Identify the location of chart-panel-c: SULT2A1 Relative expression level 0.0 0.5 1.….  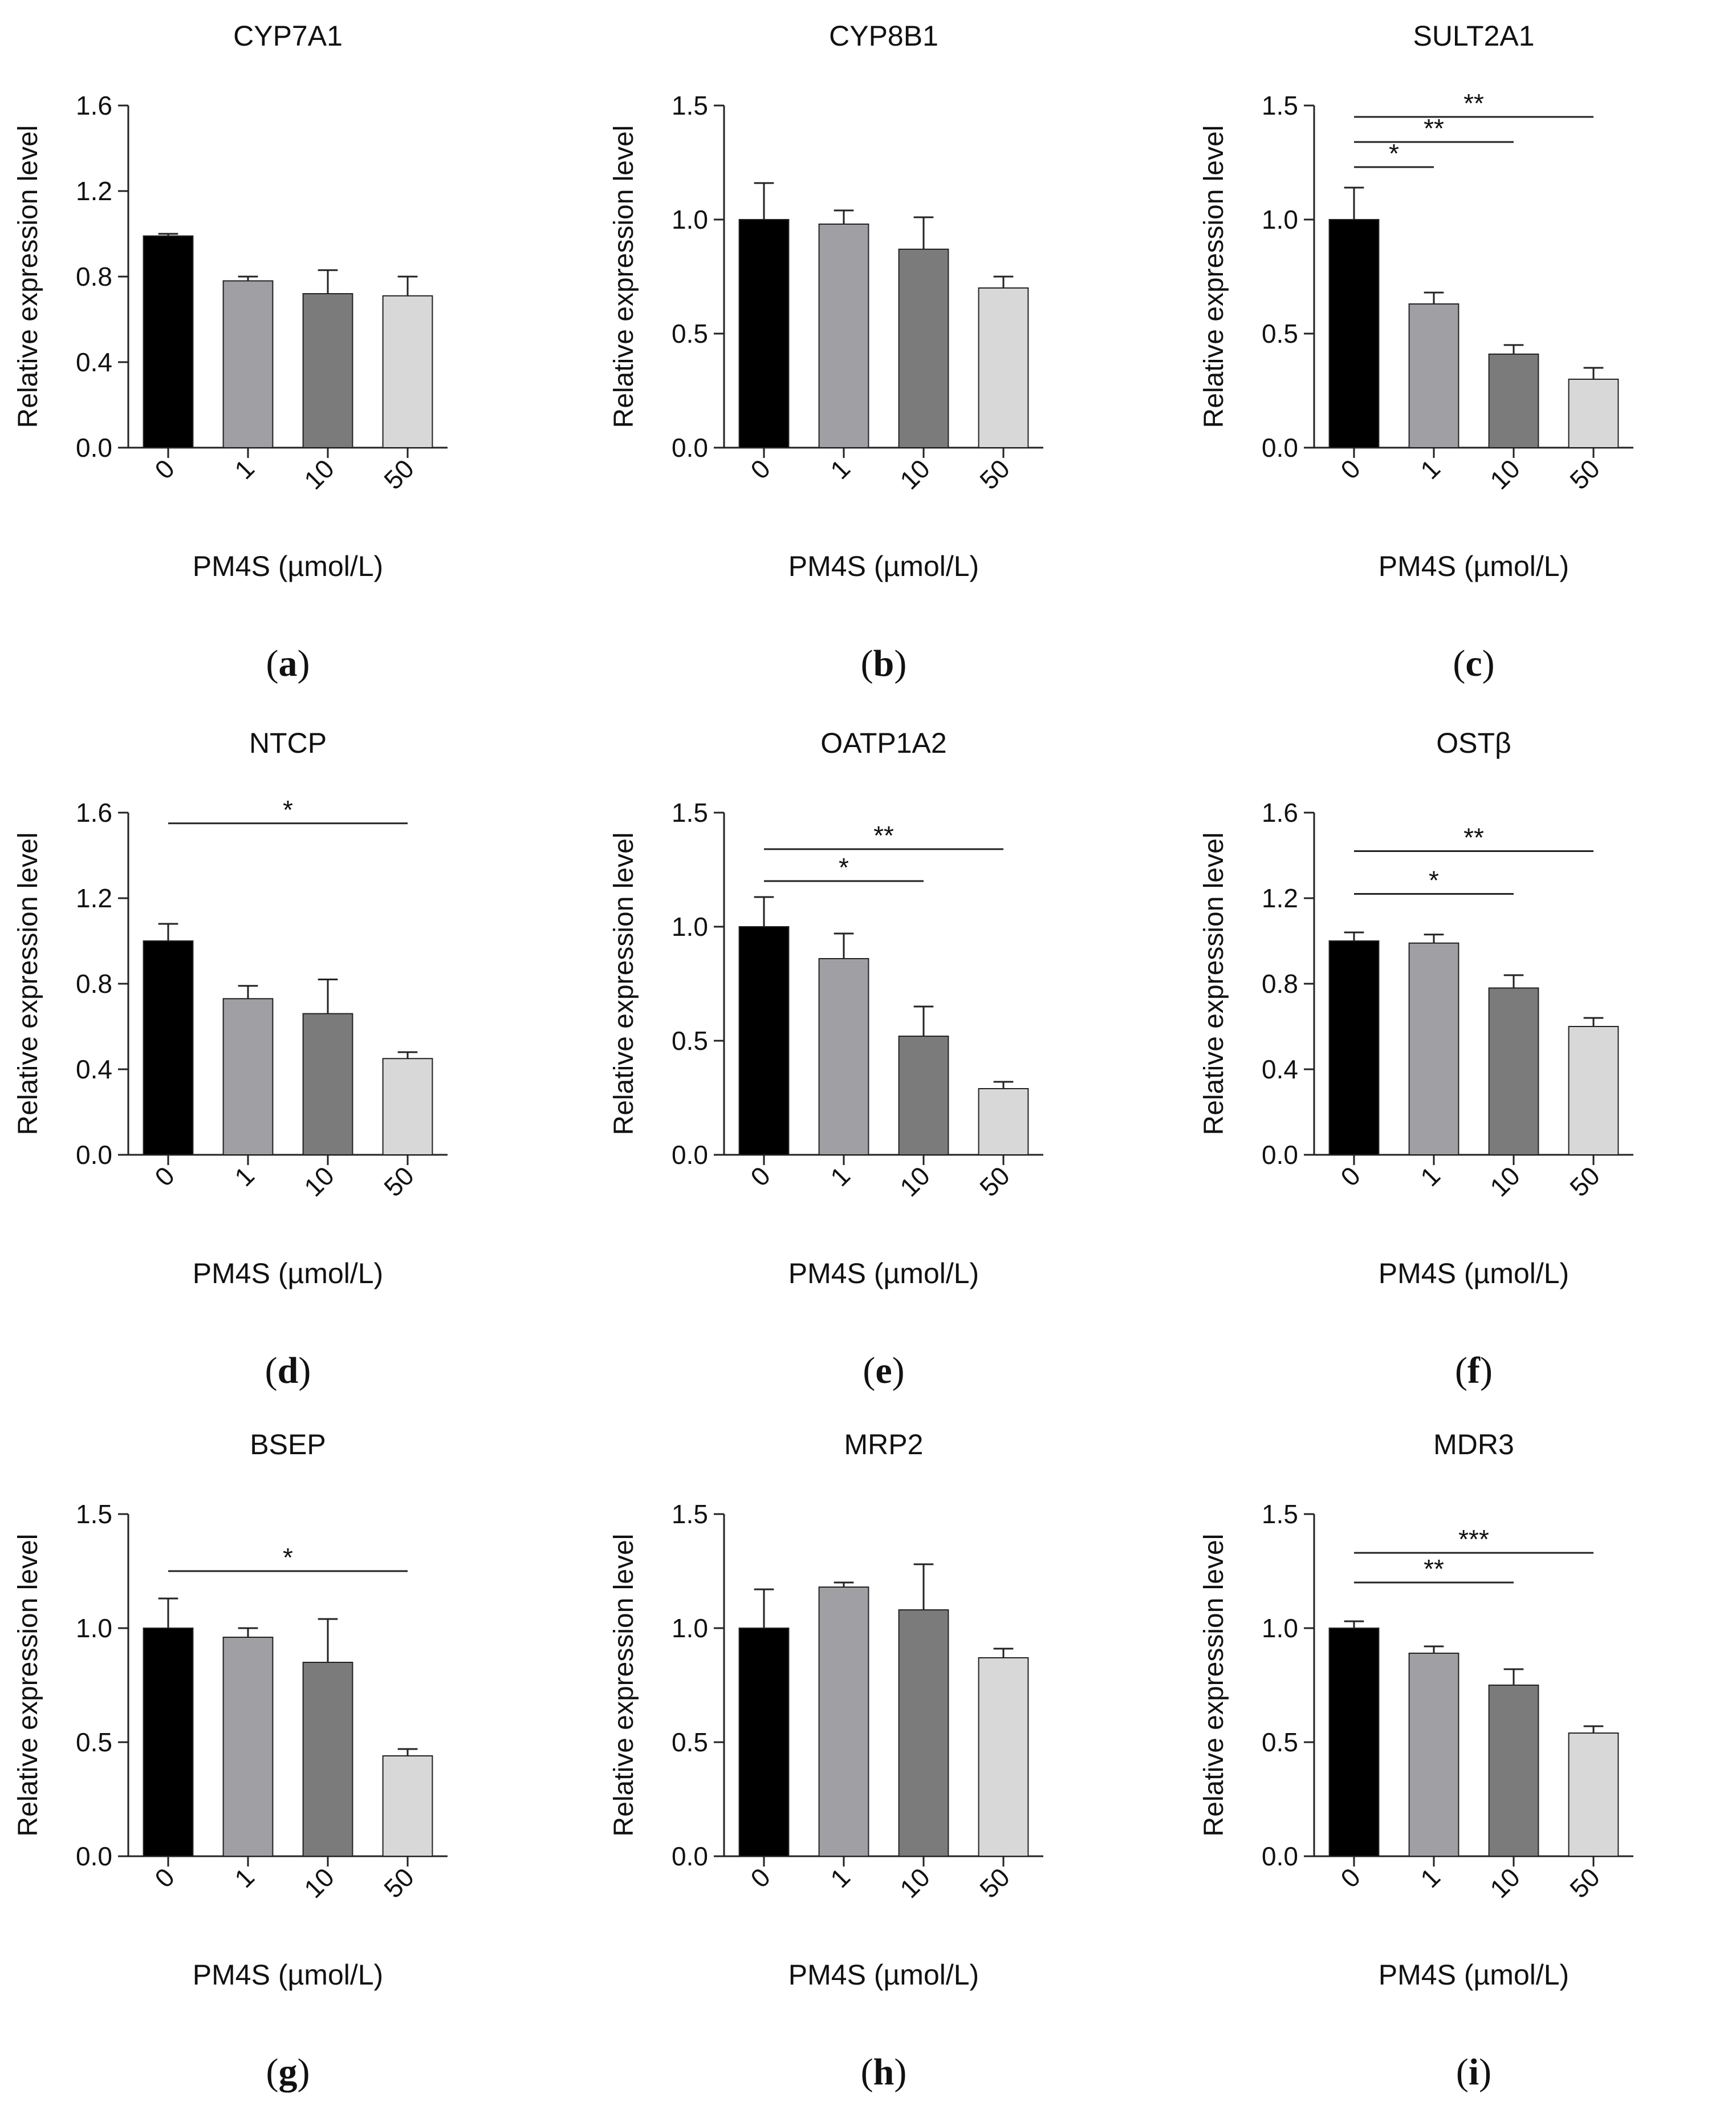
(1461, 350).